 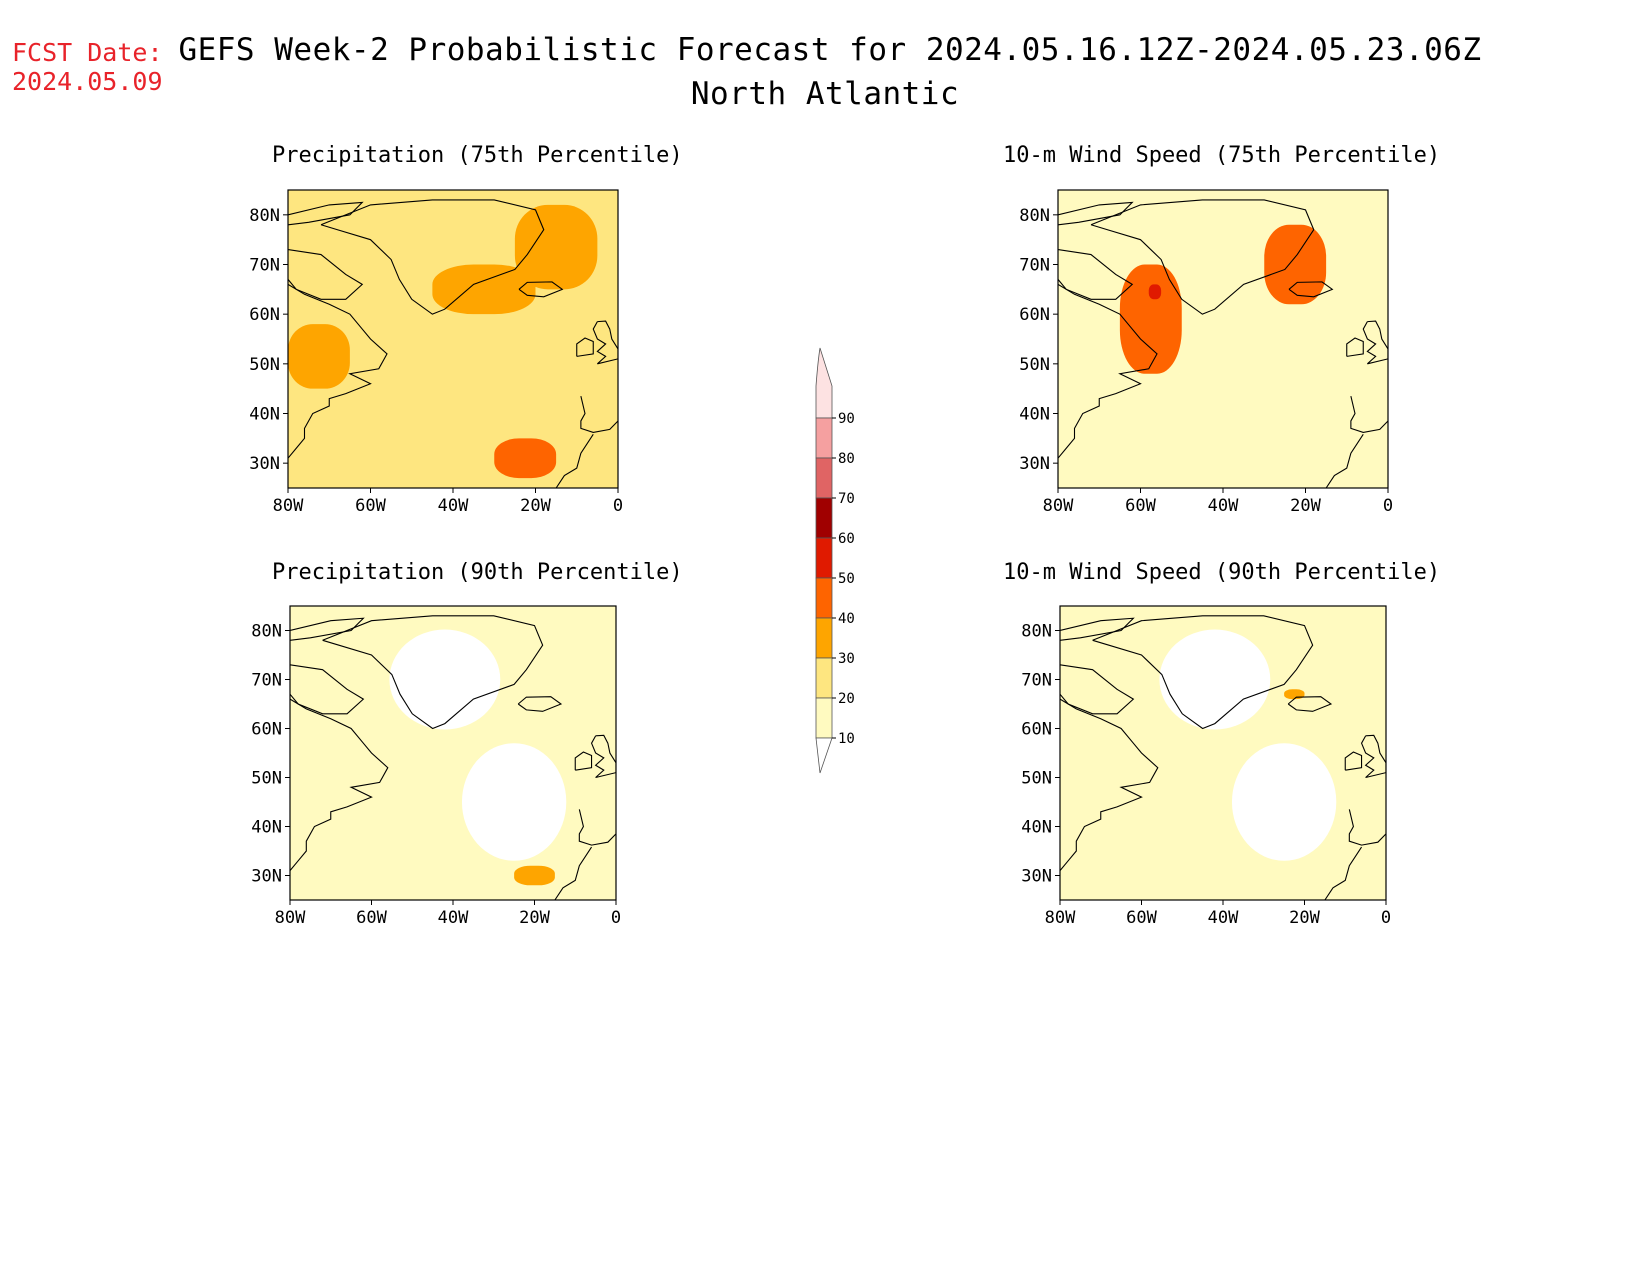 I want to click on map-panel-wind90: 80N 70N 60N 50N 40N 30N 80W 60W 40W 20W 0, so click(x=1206, y=766).